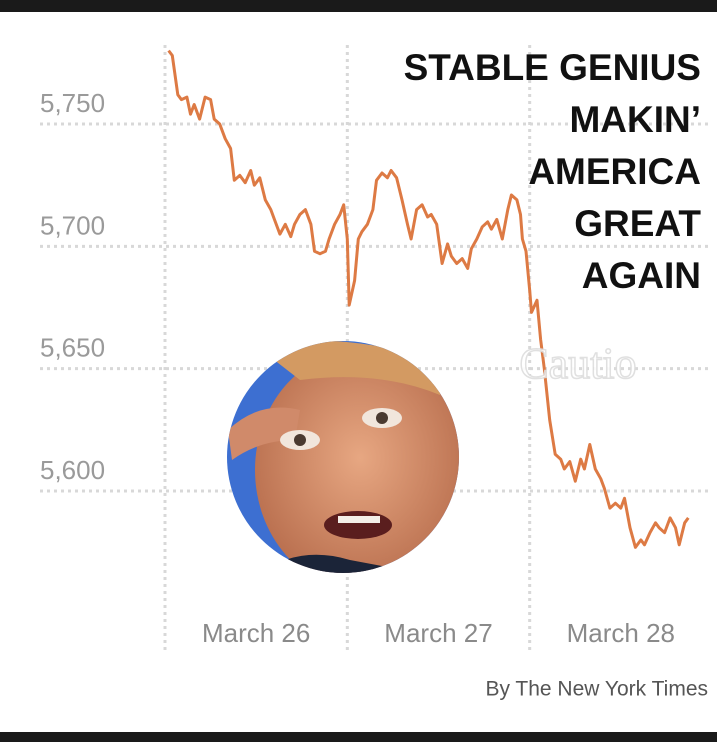 The image size is (717, 742). Describe the element at coordinates (343, 457) in the screenshot. I see `photo` at that location.